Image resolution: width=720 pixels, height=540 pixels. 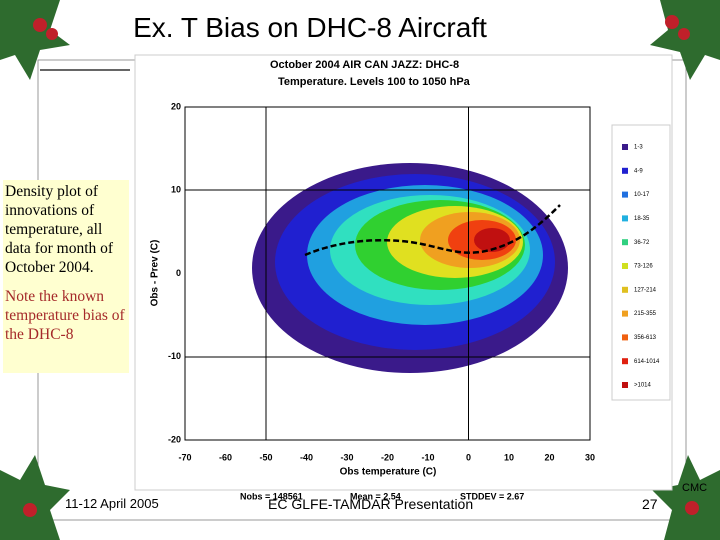 I want to click on x-tick-label: -30, so click(x=346, y=457).